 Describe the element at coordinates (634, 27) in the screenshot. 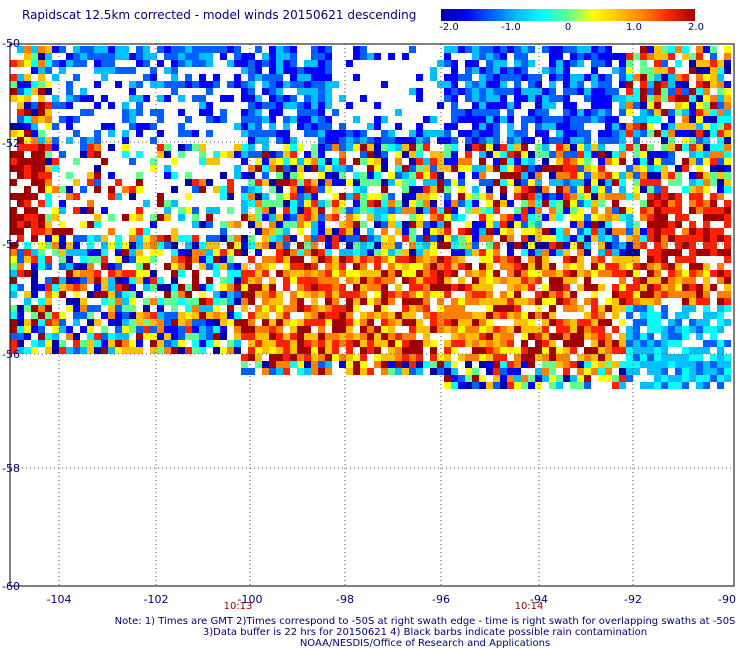

I see `colorbar-label-pos1: 1.0` at that location.